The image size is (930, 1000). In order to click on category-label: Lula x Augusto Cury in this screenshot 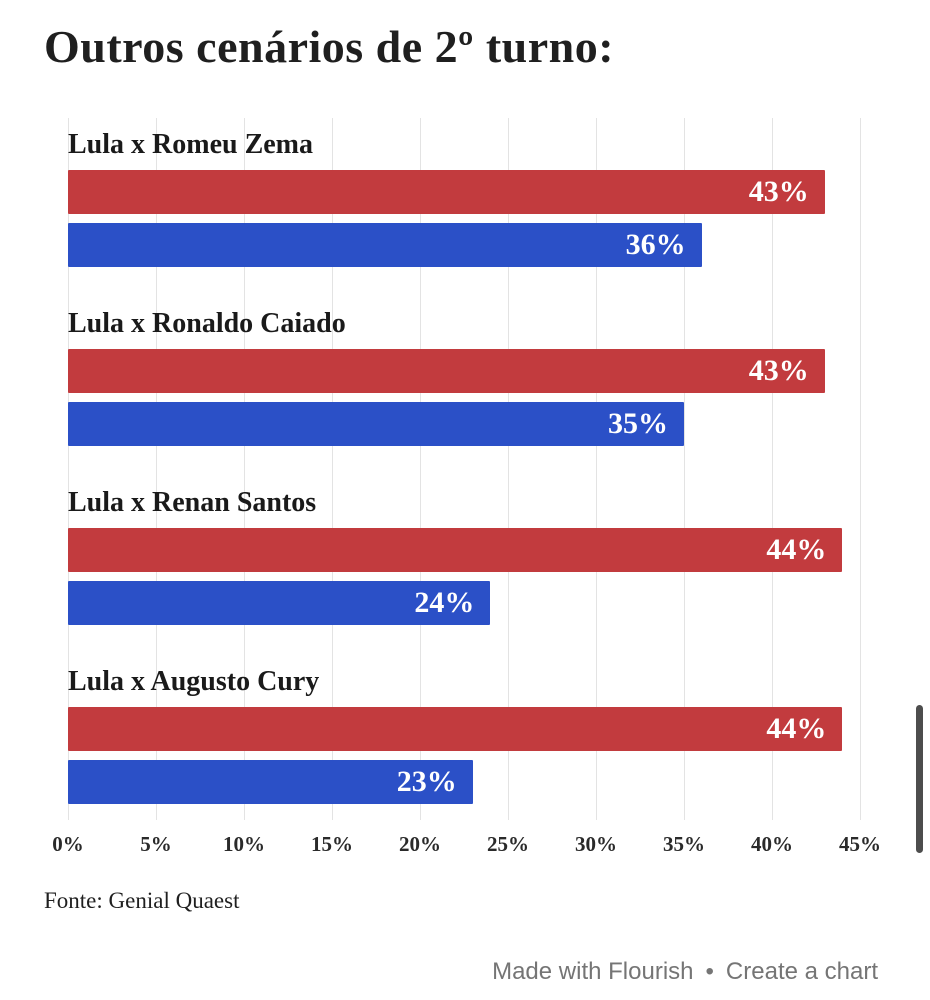, I will do `click(194, 681)`.